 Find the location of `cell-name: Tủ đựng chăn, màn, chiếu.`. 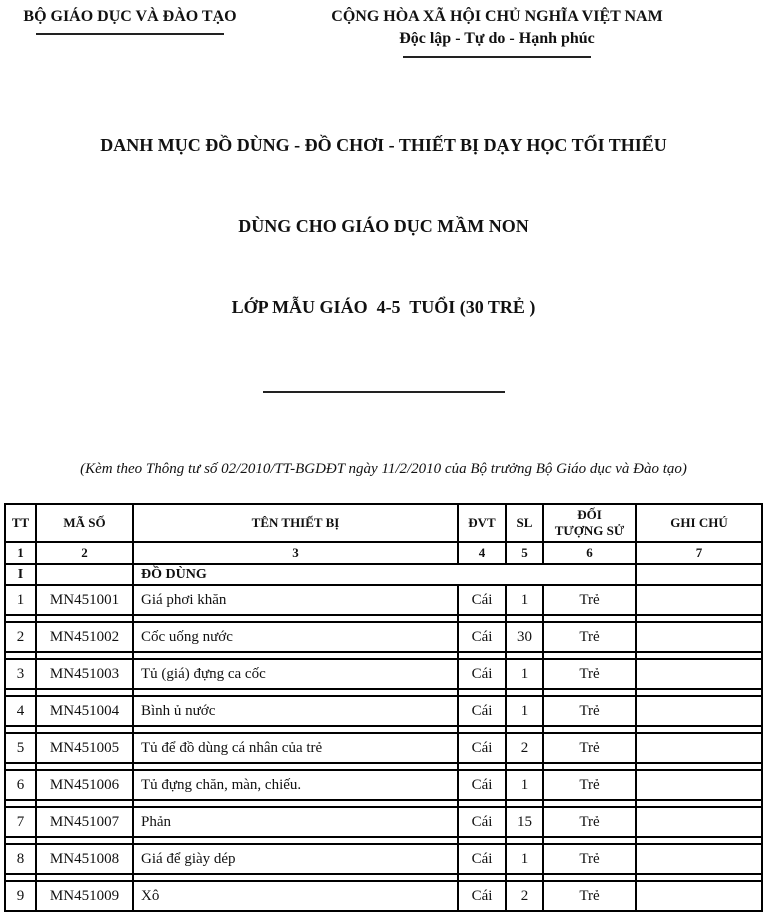

cell-name: Tủ đựng chăn, màn, chiếu. is located at coordinates (295, 785).